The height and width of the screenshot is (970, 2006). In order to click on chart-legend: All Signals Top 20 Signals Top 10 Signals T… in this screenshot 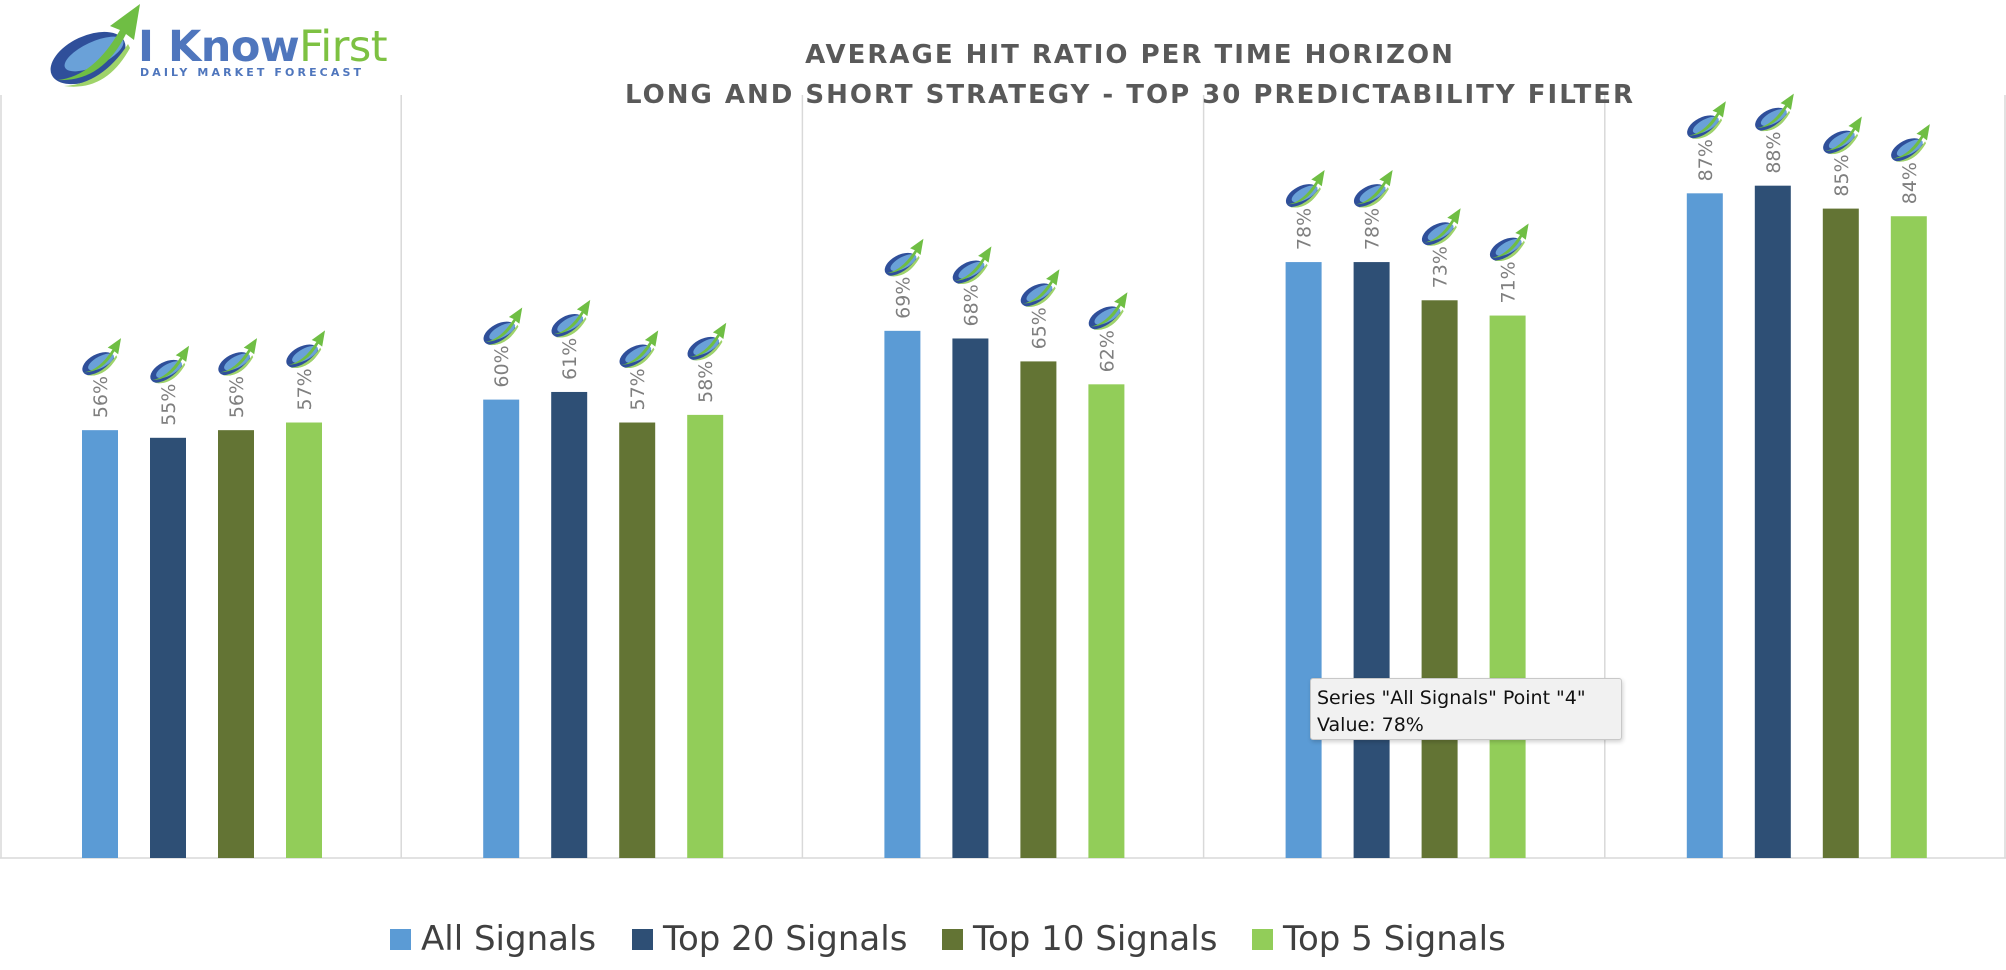, I will do `click(1003, 939)`.